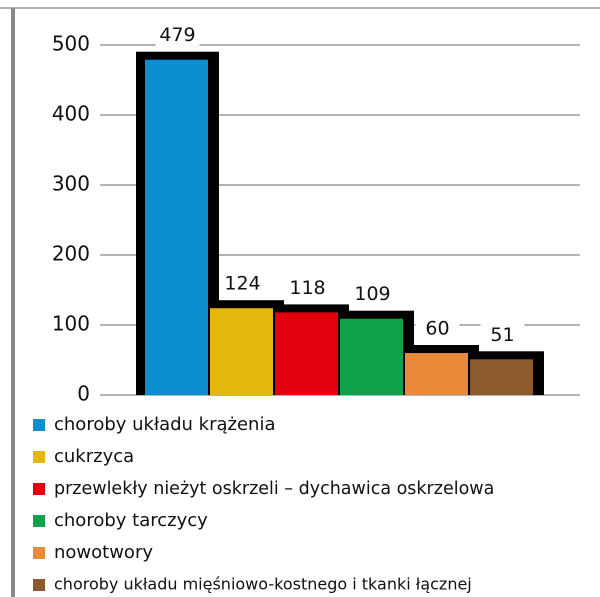 This screenshot has width=600, height=597. I want to click on value-label: 118, so click(307, 288).